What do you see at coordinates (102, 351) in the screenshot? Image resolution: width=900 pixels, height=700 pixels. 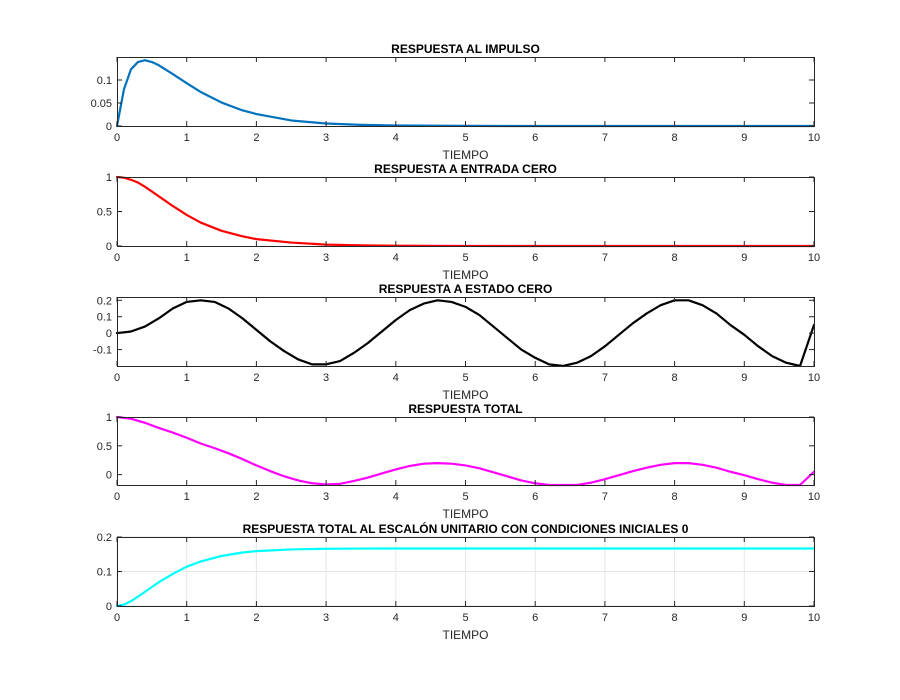 I see `y-tick-label: -0.1` at bounding box center [102, 351].